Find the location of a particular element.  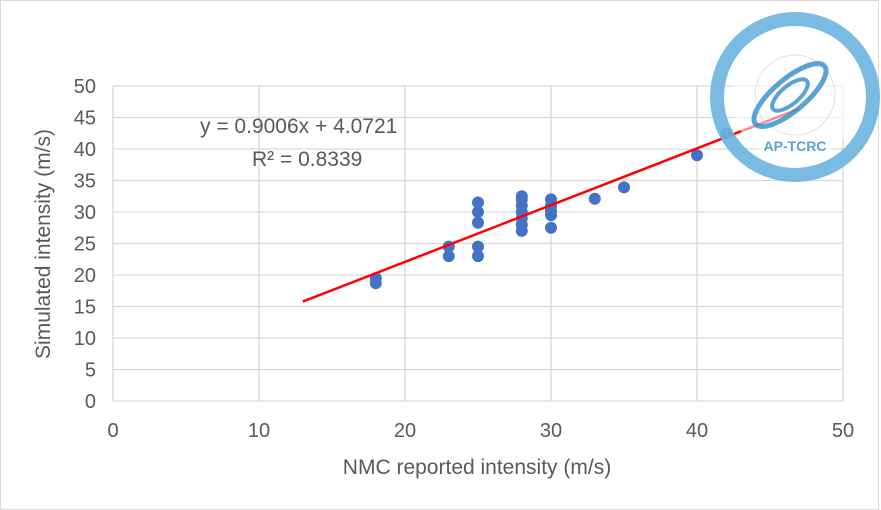

x-tick-label: 30 is located at coordinates (551, 431).